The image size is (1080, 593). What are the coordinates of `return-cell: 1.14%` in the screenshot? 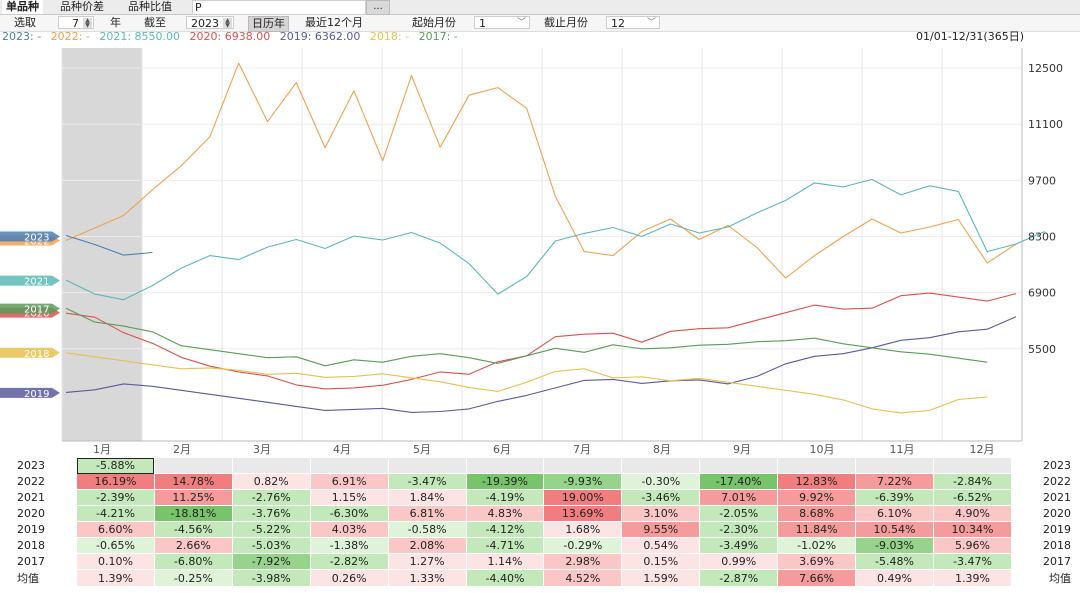 It's located at (505, 561).